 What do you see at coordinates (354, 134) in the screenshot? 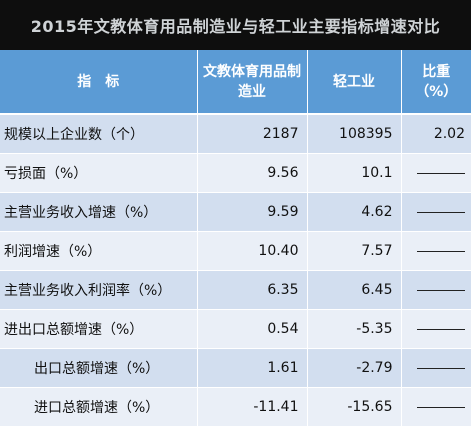
I see `cell-light-industry: 108395` at bounding box center [354, 134].